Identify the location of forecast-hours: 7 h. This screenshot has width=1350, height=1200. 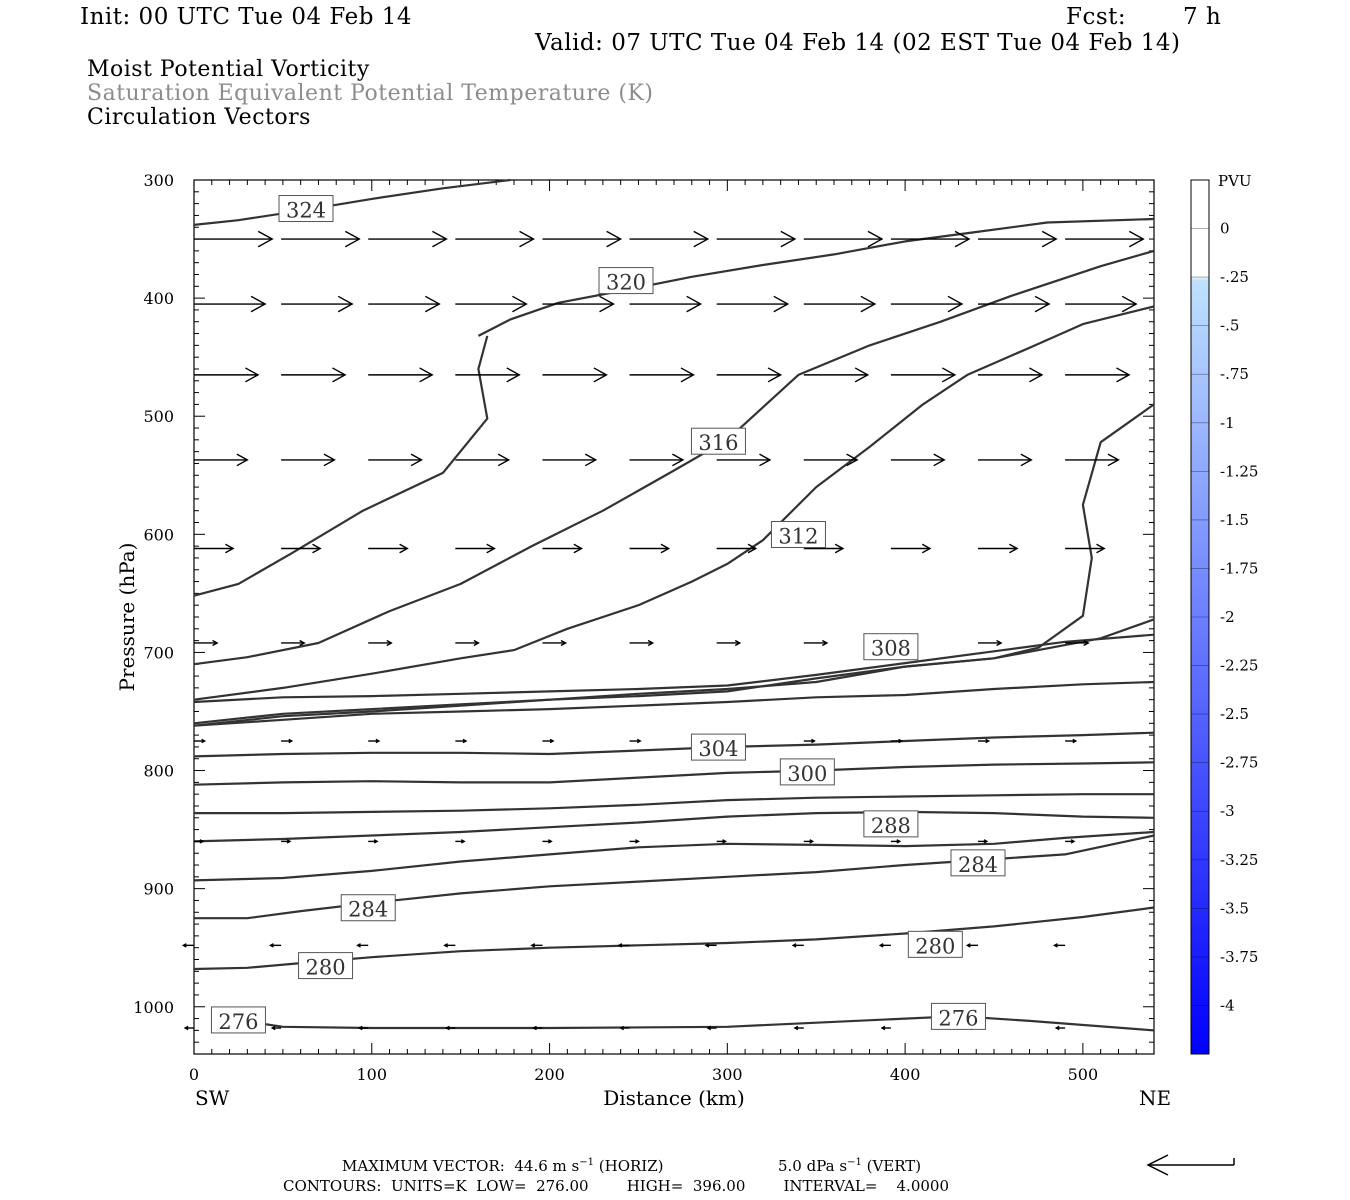
(1202, 17).